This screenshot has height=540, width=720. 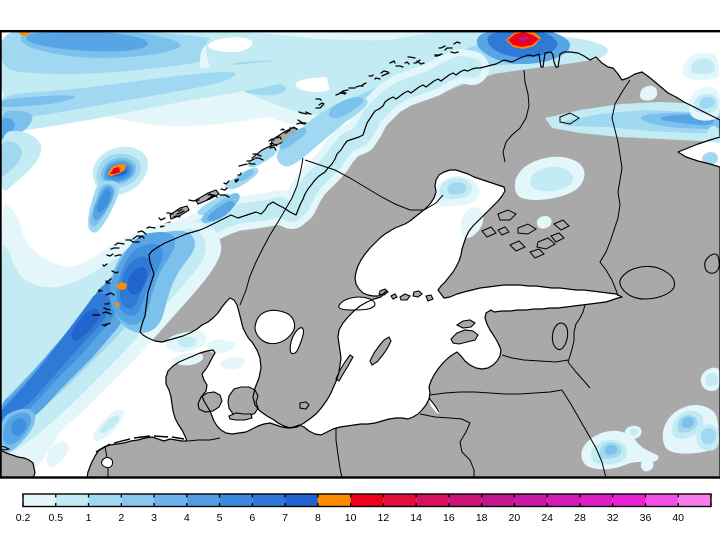 I want to click on svg-text: 20, so click(x=515, y=518).